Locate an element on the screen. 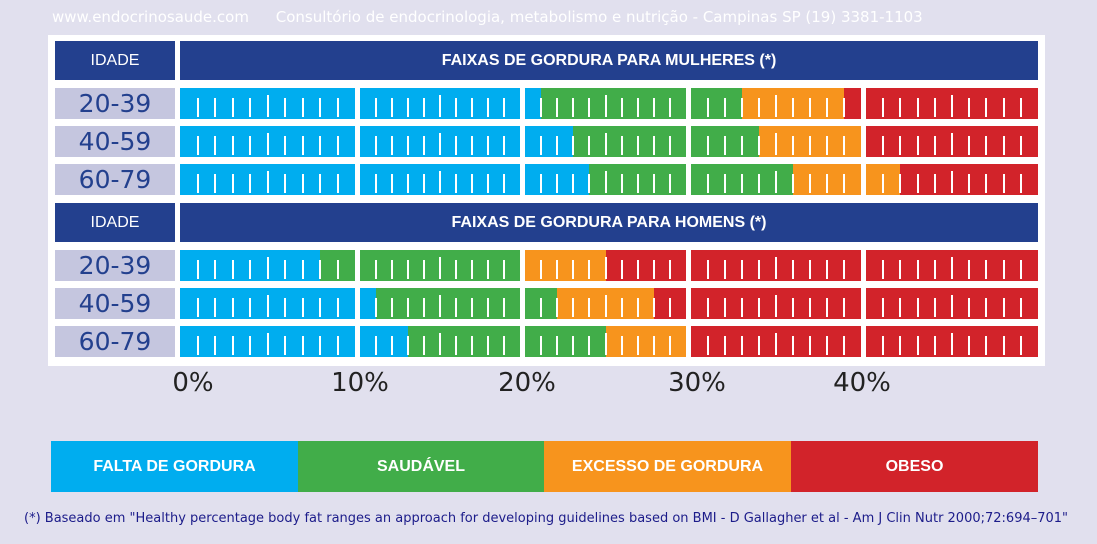  age-label: 20-39 is located at coordinates (115, 103).